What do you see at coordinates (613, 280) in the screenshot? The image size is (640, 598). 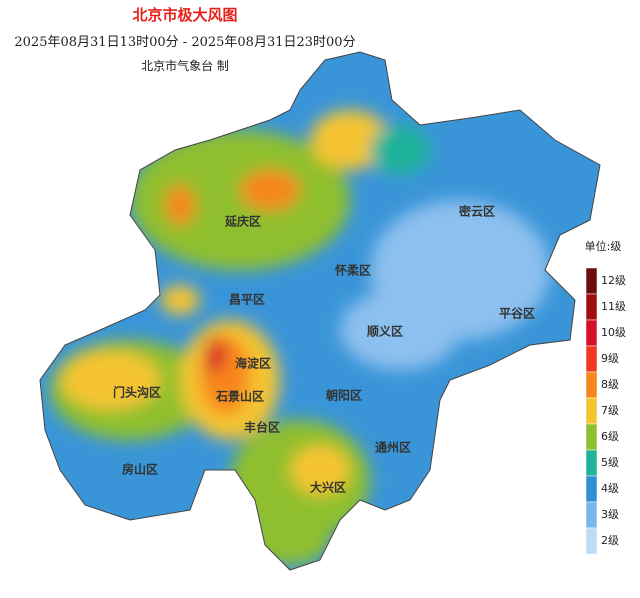 I see `legend-label: 12级` at bounding box center [613, 280].